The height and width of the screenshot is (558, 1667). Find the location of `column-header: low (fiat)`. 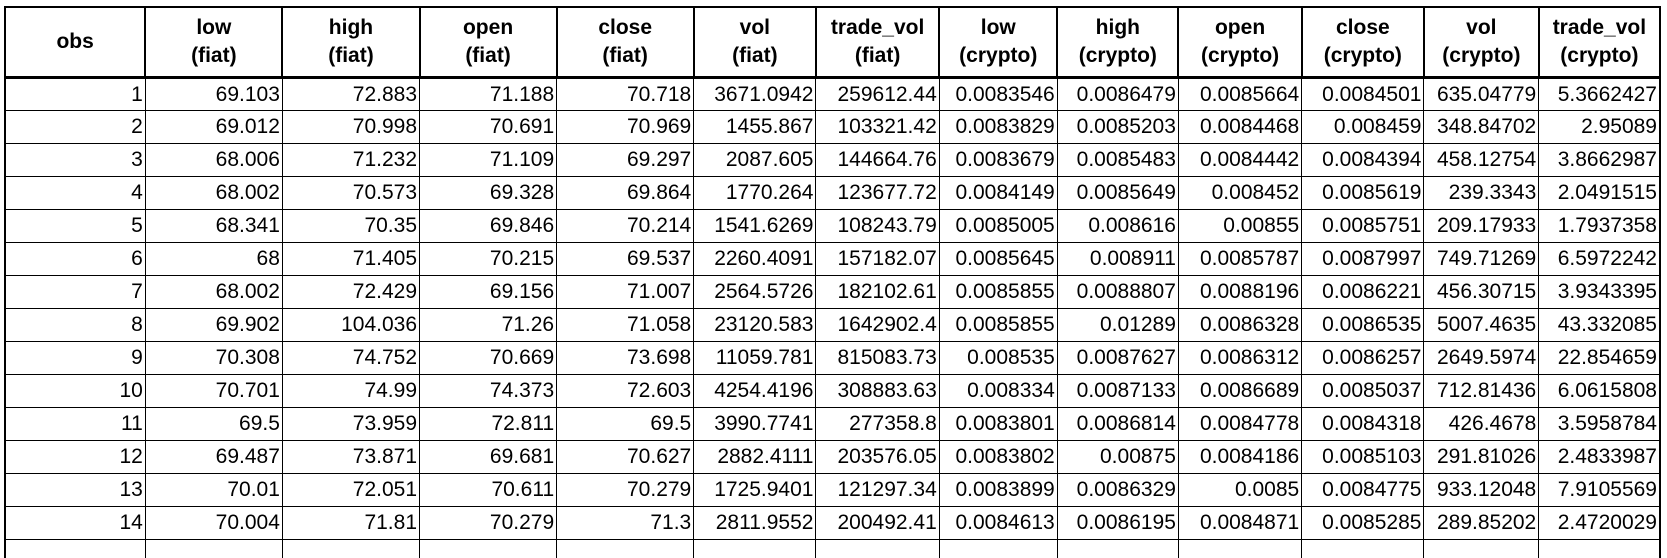

column-header: low (fiat) is located at coordinates (214, 42).